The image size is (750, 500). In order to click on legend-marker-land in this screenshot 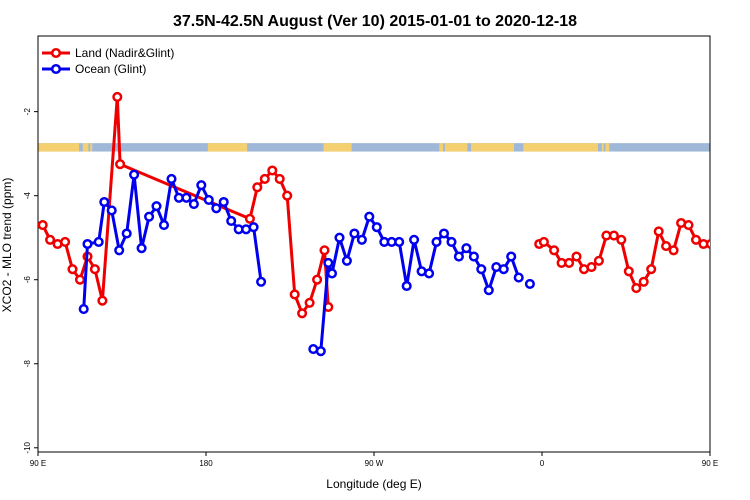, I will do `click(56, 53)`.